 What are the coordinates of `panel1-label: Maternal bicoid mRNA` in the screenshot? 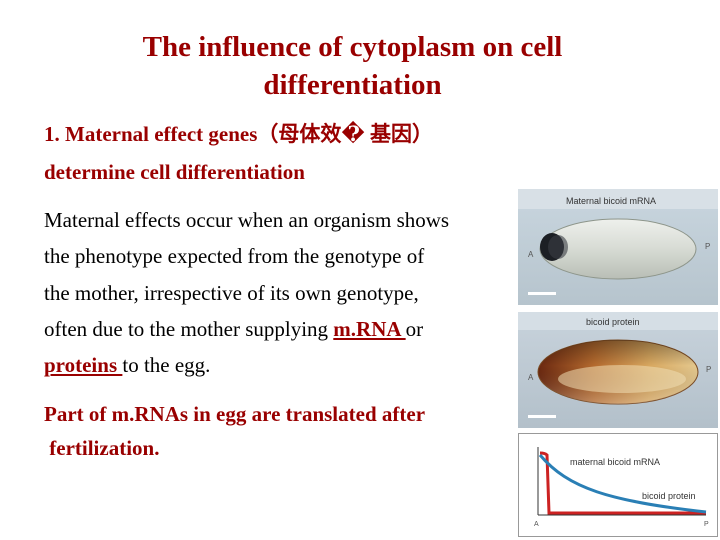 It's located at (611, 201).